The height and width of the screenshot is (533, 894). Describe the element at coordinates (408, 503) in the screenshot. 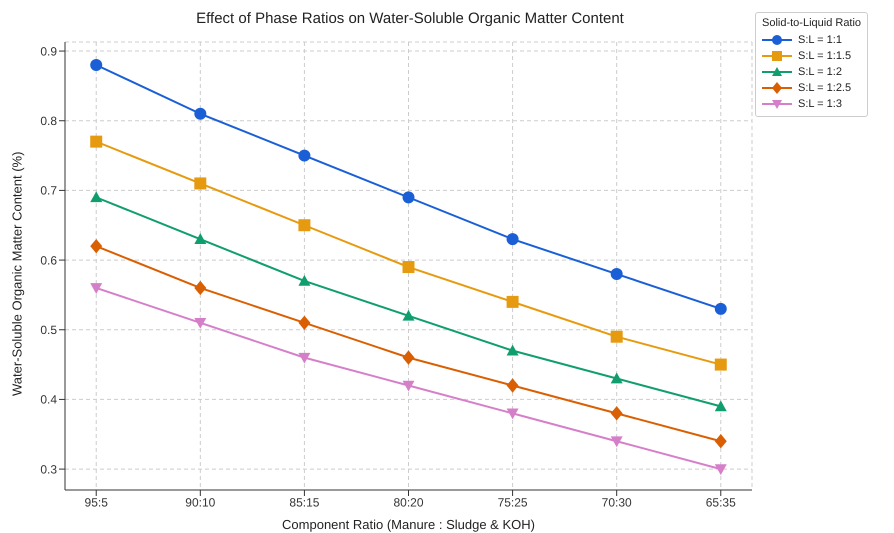

I see `x-tick-label: 80:20` at that location.